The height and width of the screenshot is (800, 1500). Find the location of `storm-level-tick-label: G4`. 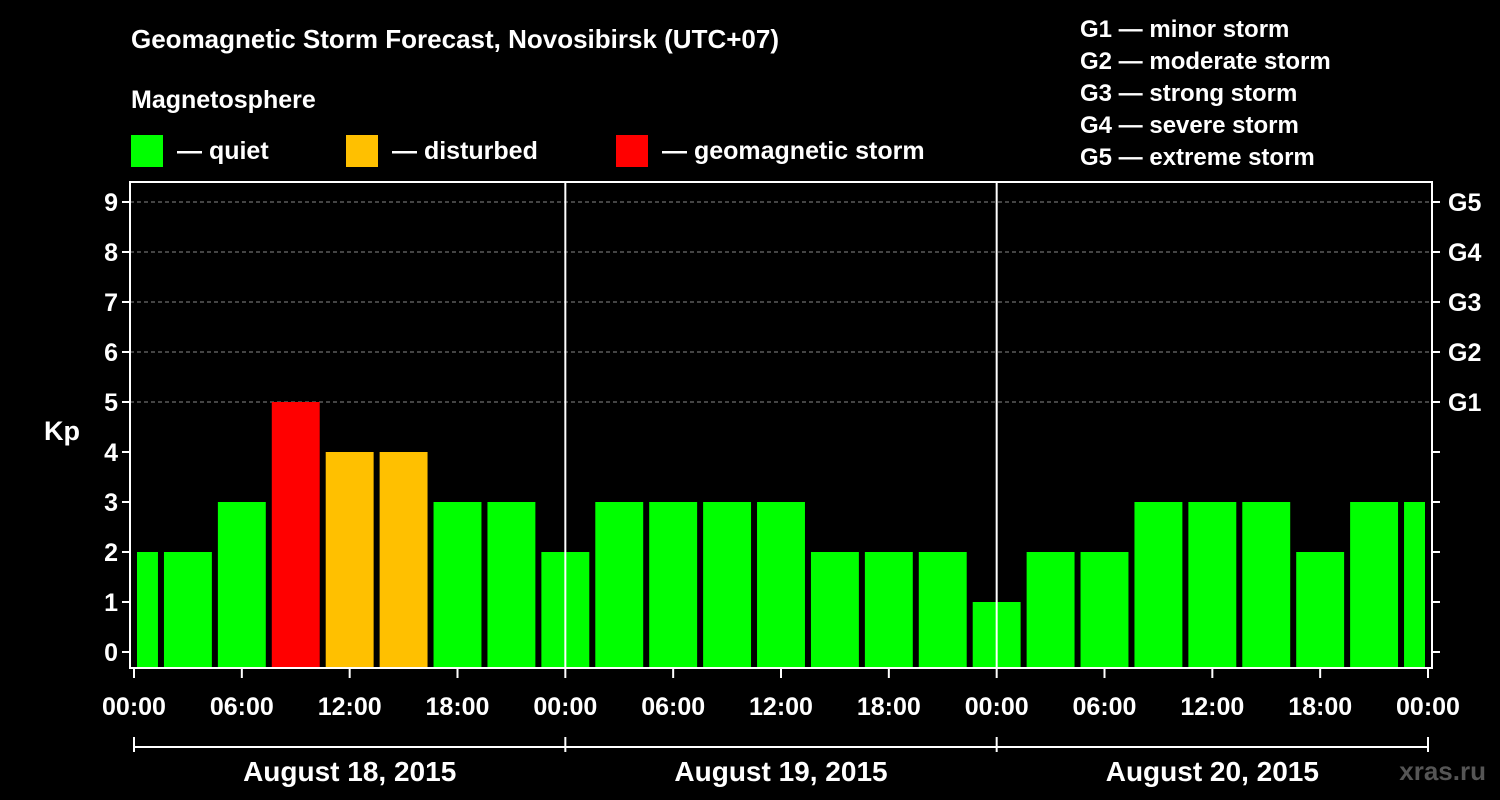

storm-level-tick-label: G4 is located at coordinates (1464, 253).